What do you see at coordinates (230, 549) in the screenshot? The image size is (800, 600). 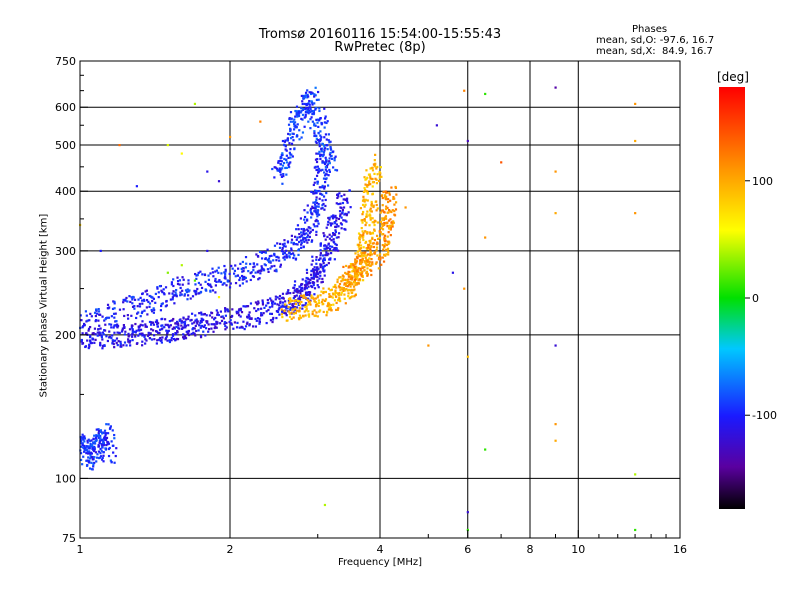 I see `x-tick-label: 2` at bounding box center [230, 549].